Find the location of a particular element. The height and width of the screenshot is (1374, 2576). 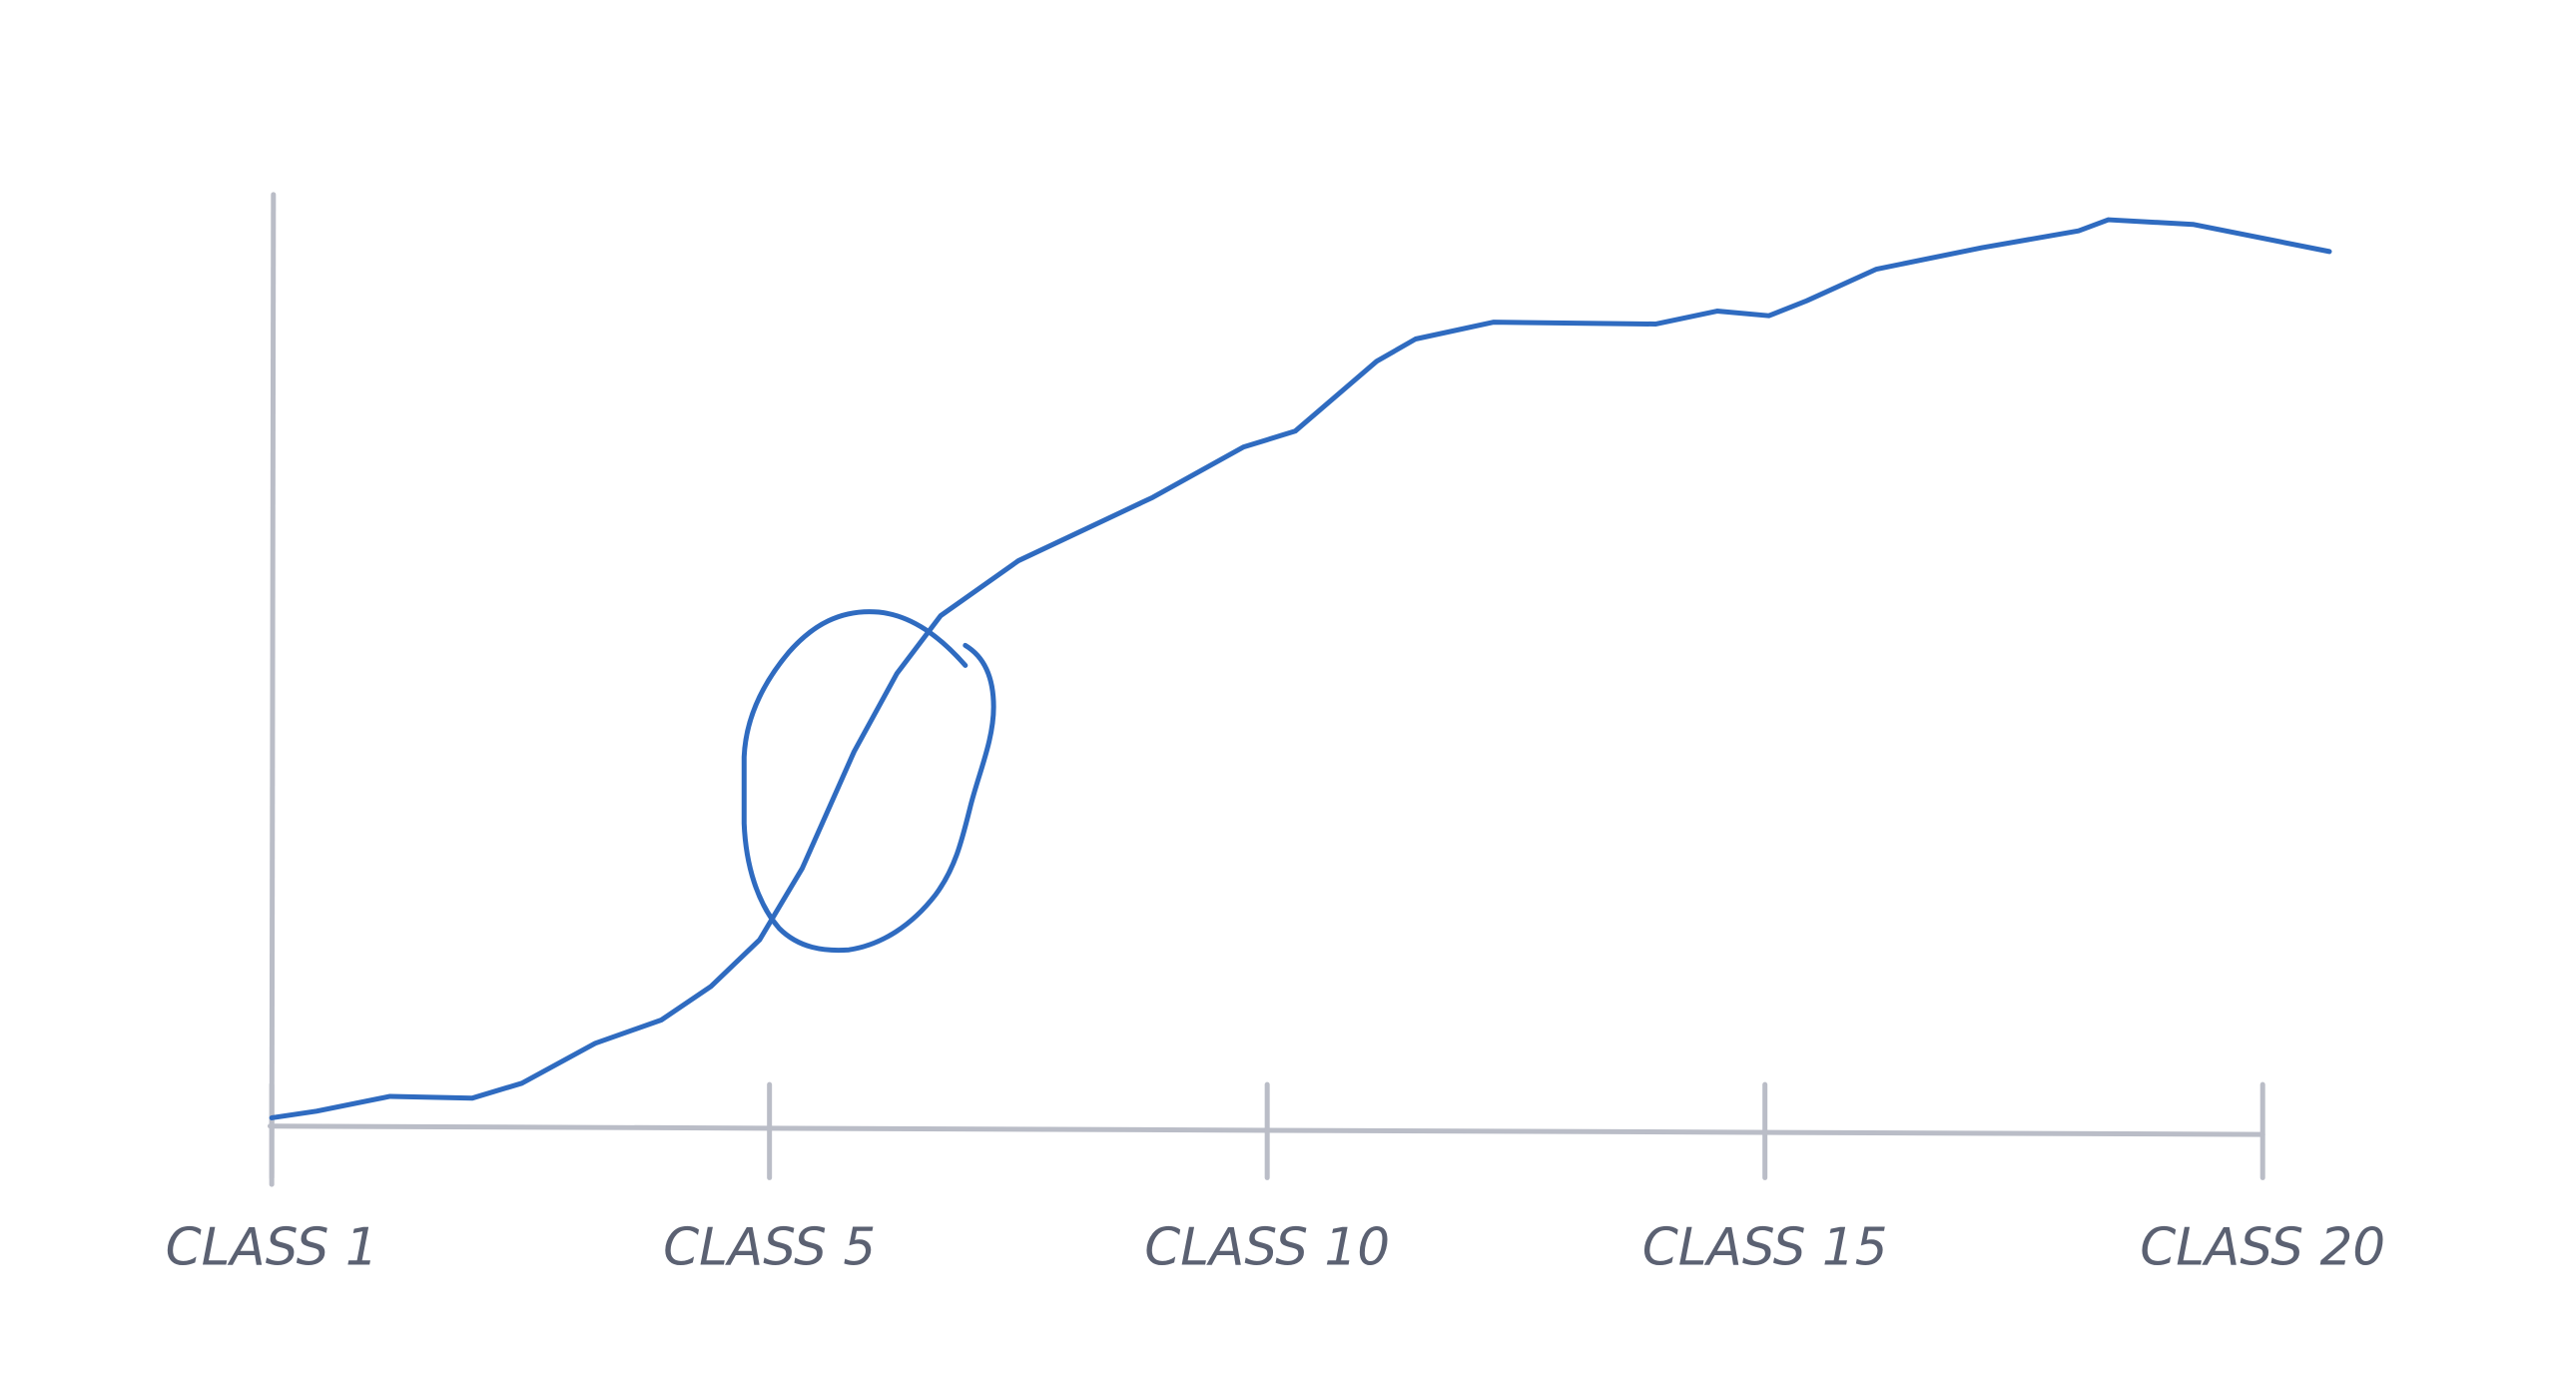

x-tick-label: CLASS 5 is located at coordinates (769, 1248).